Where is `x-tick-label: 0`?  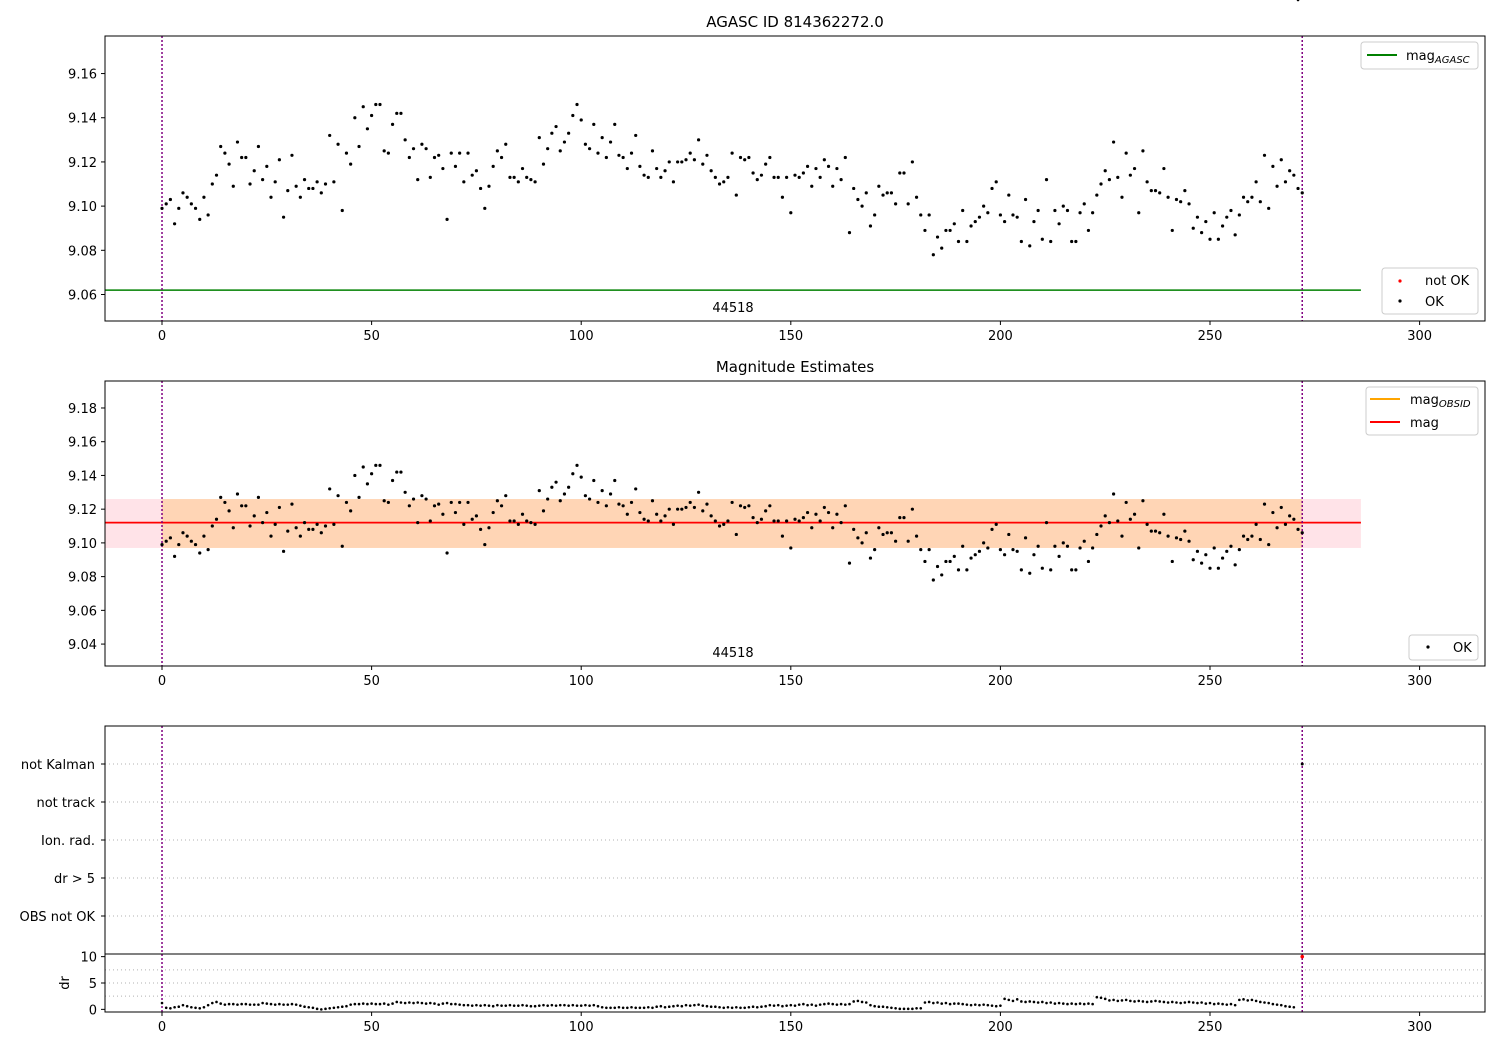
x-tick-label: 0 is located at coordinates (162, 336).